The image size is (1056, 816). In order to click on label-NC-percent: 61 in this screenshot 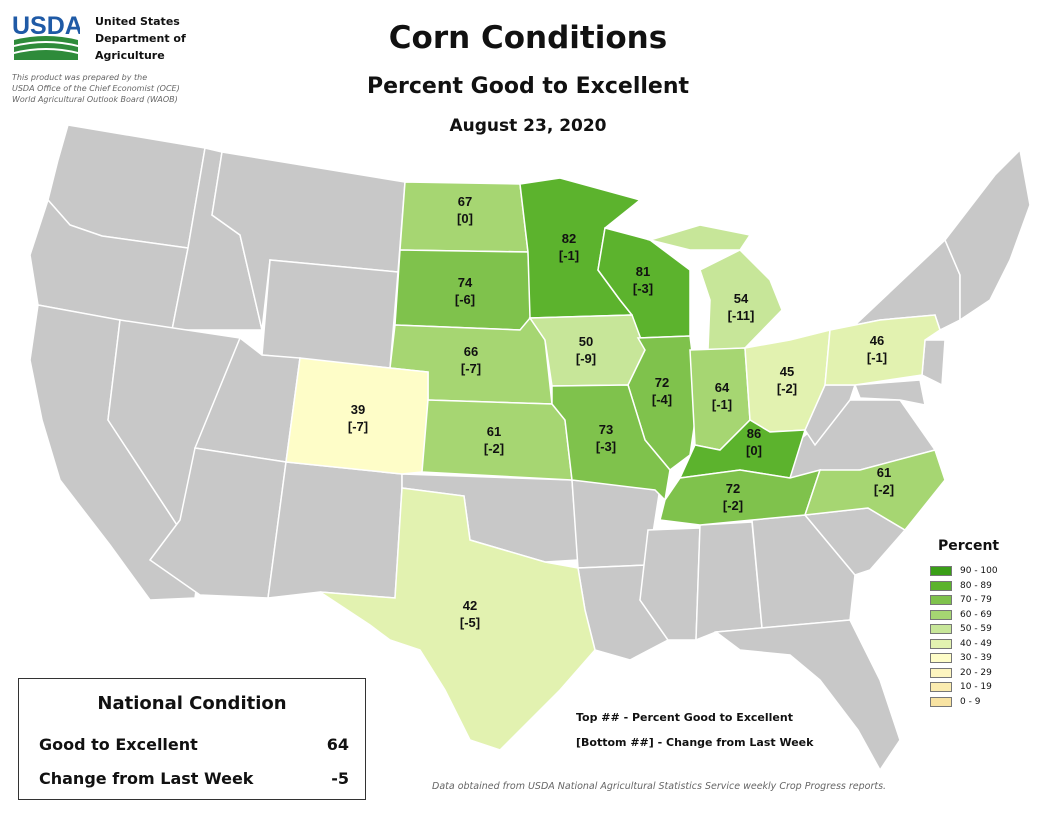, I will do `click(884, 472)`.